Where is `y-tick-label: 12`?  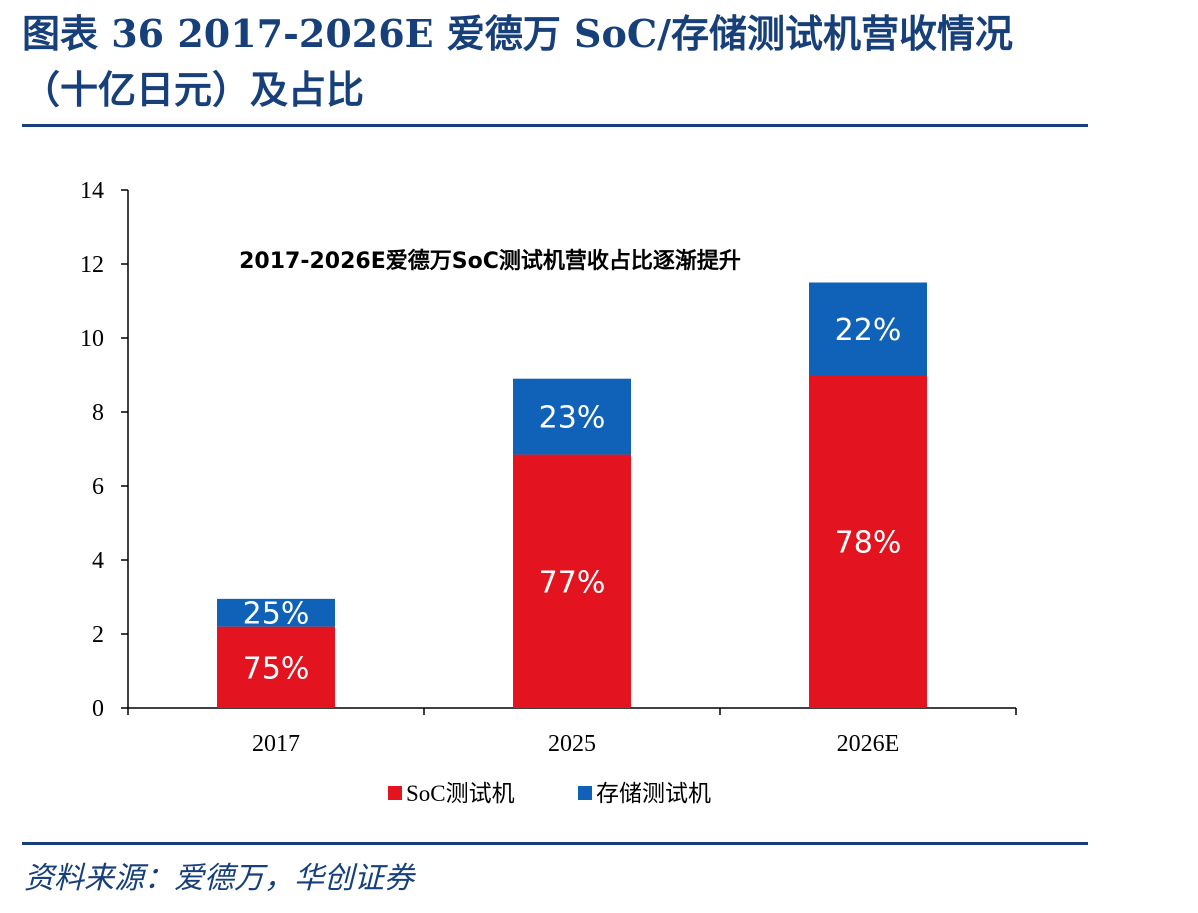 y-tick-label: 12 is located at coordinates (92, 265).